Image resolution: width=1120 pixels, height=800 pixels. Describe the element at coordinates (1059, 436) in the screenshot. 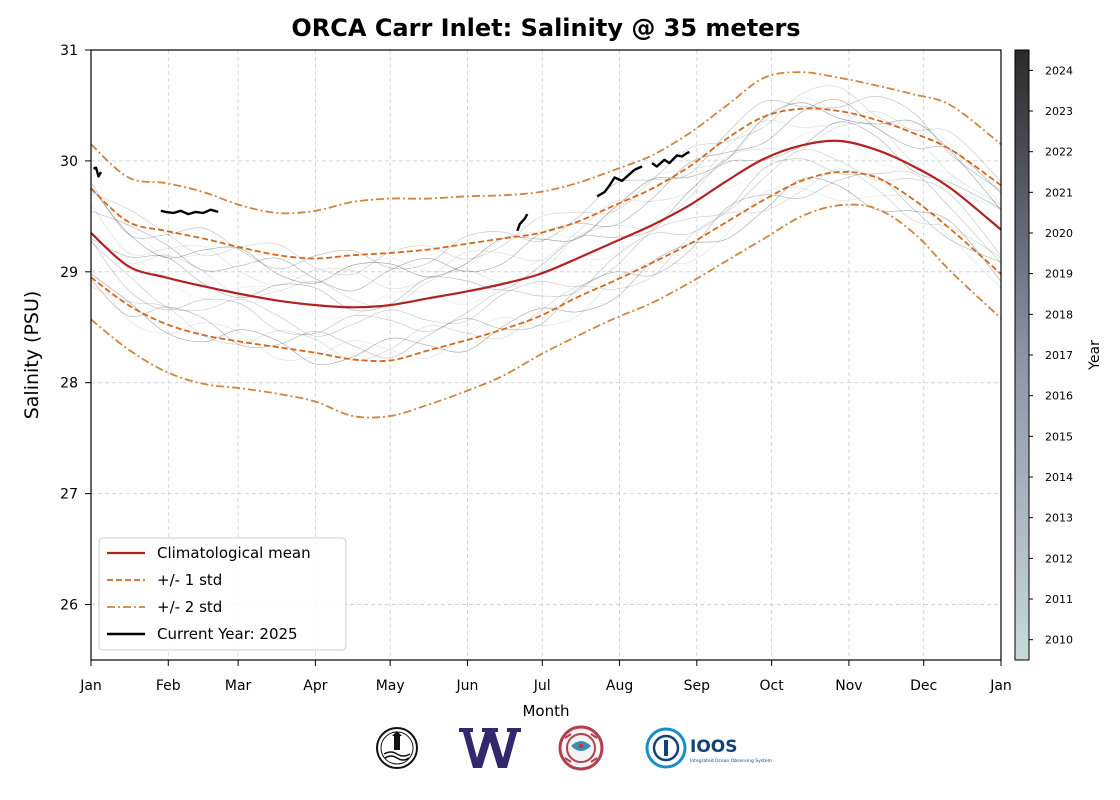

I see `colorbar-tick-label: 2015` at that location.